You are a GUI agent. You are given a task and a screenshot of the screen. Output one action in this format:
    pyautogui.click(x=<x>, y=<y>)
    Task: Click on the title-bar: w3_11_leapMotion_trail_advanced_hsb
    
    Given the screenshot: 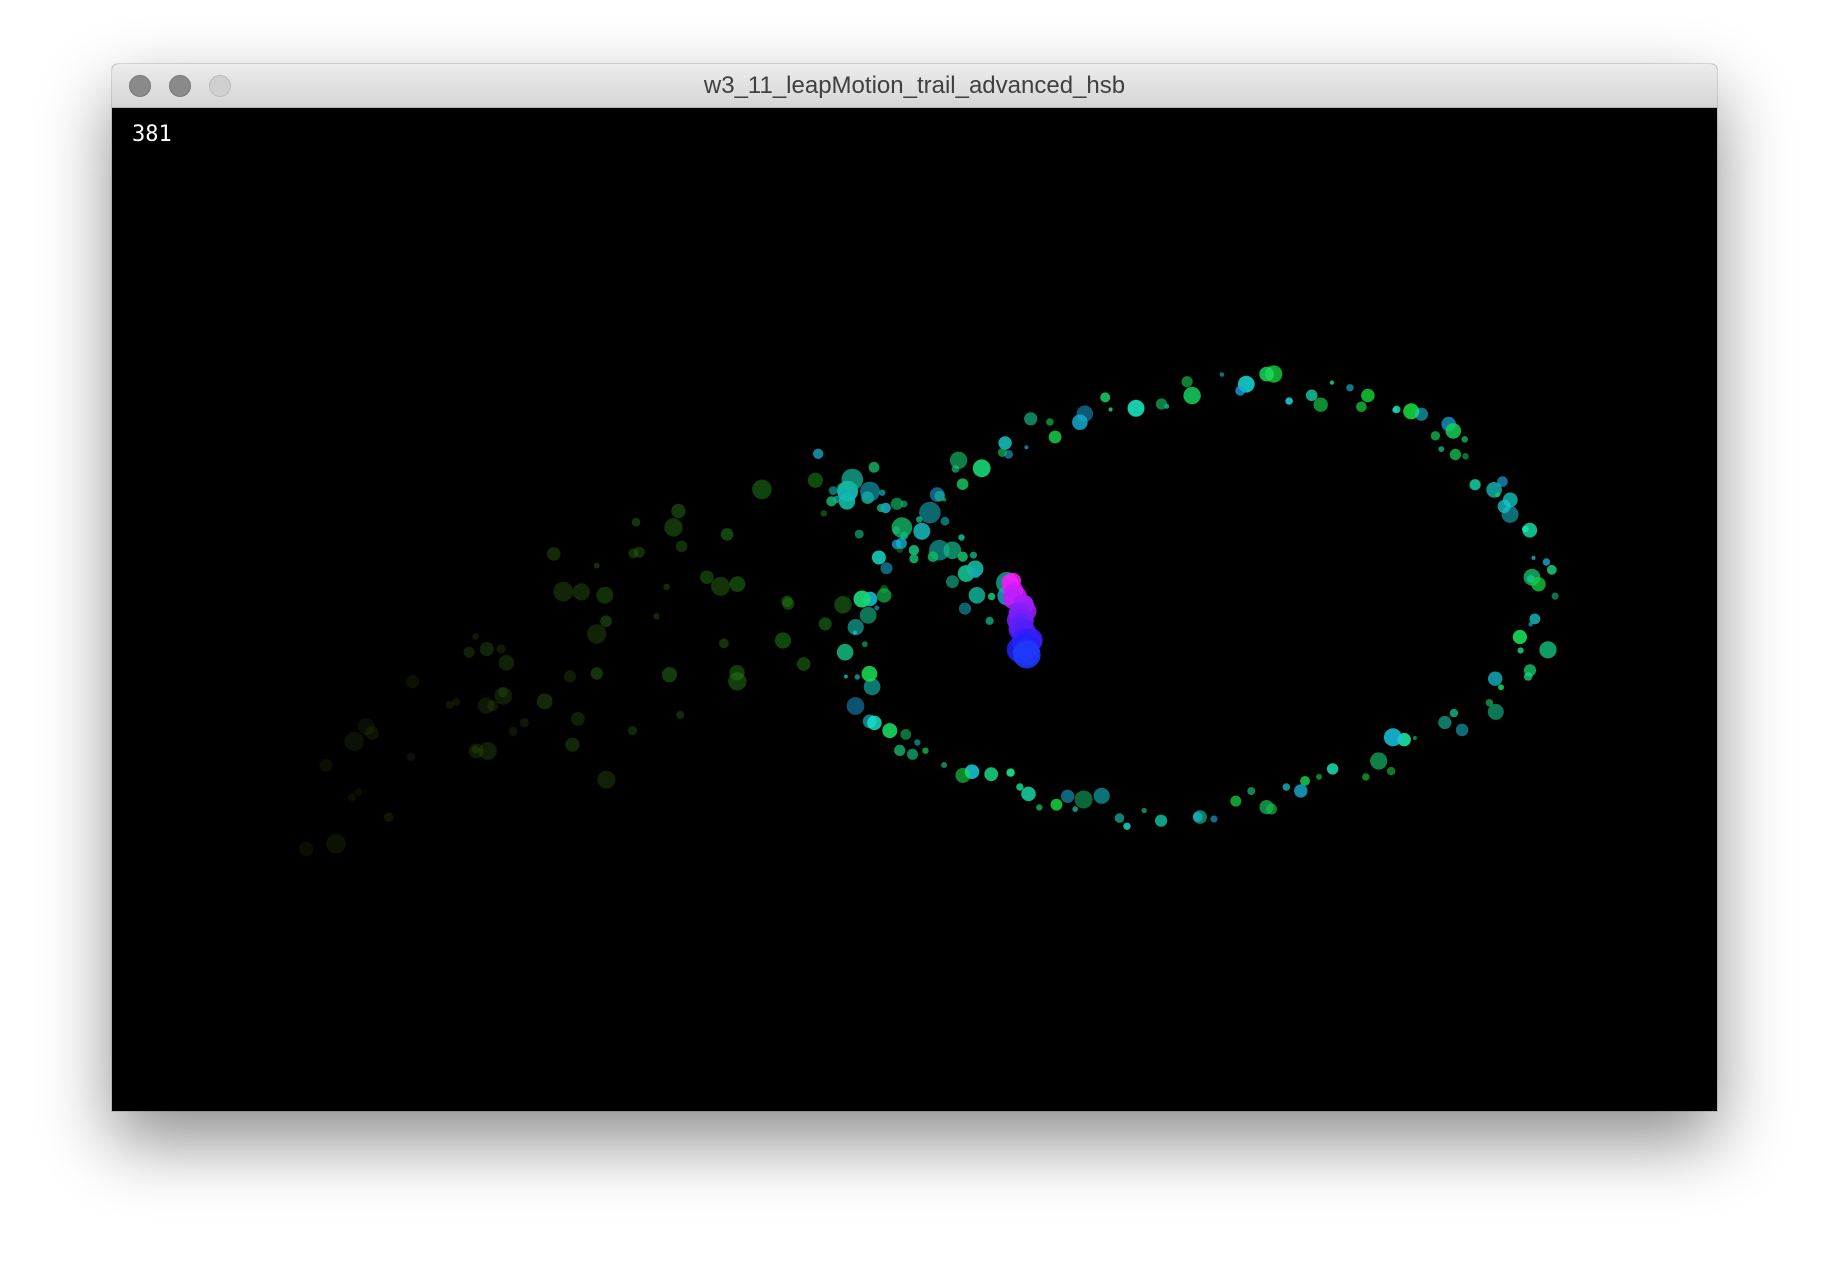 What is the action you would take?
    pyautogui.click(x=914, y=86)
    